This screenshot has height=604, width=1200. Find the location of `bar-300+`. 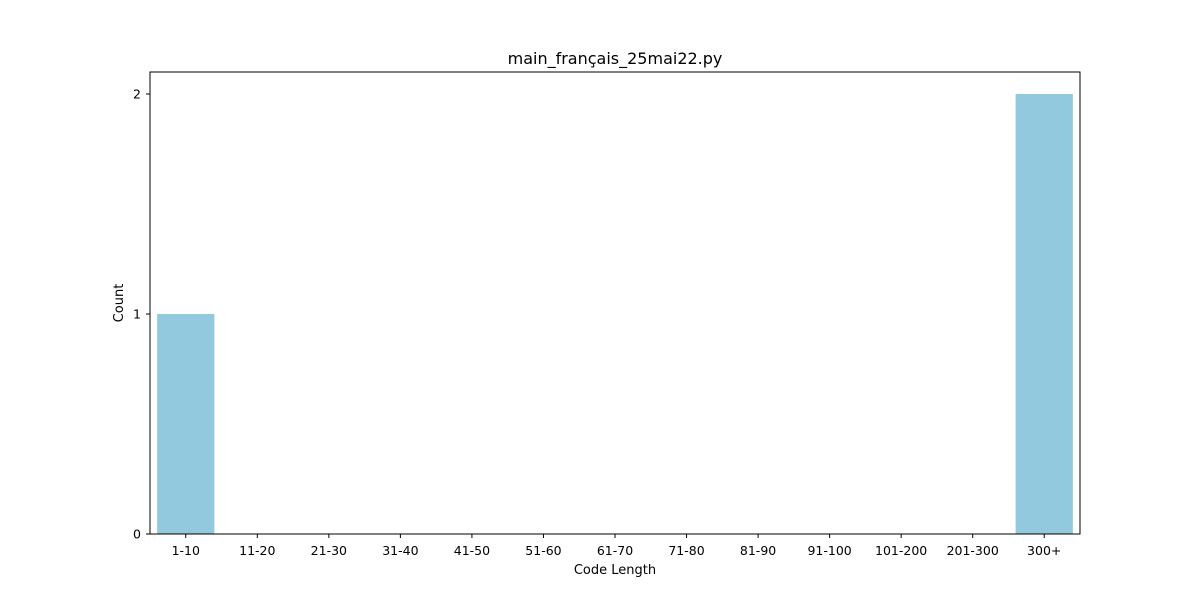

bar-300+ is located at coordinates (1044, 314).